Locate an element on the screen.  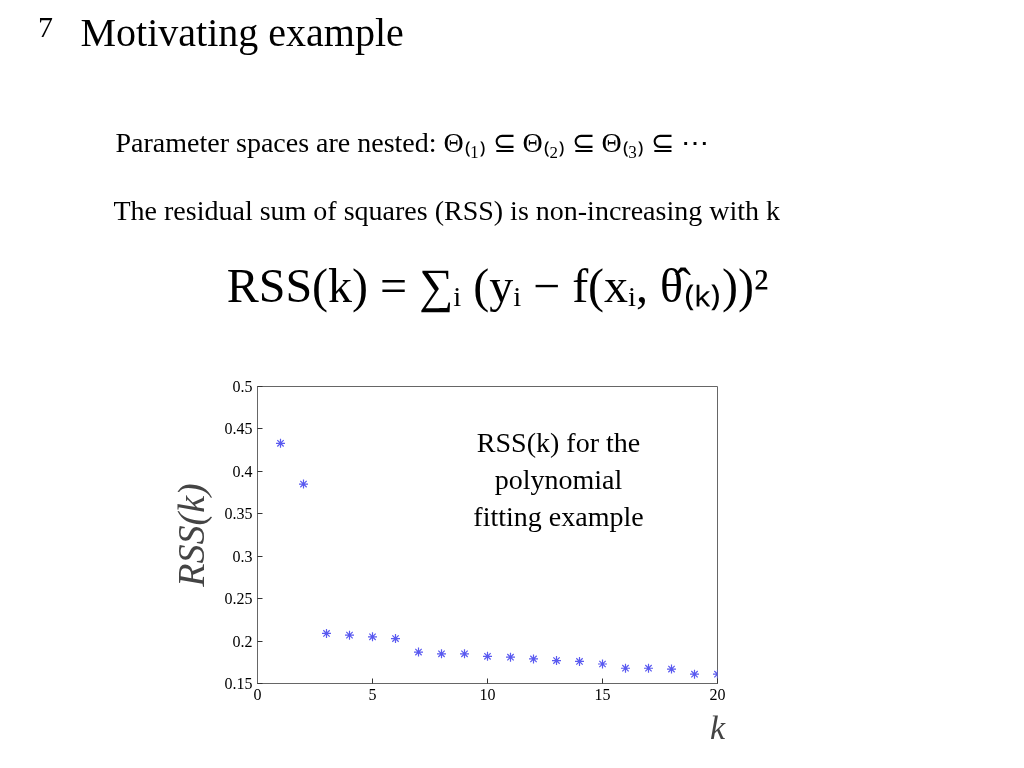
y-tick-label: 0.15 is located at coordinates (238, 683).